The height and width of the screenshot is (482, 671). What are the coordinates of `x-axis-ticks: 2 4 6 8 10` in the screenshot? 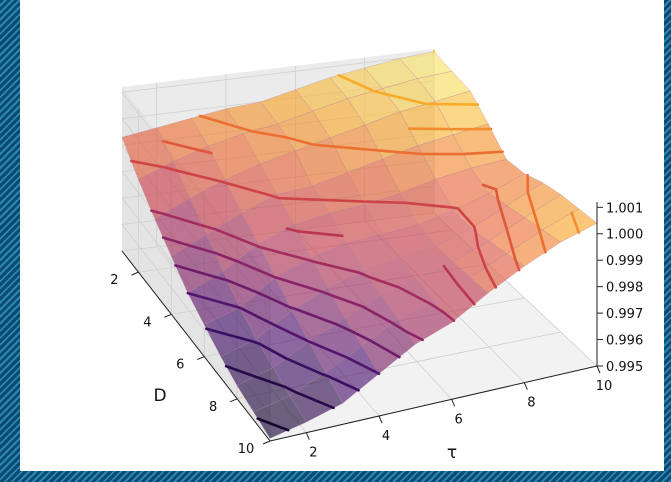 It's located at (459, 413).